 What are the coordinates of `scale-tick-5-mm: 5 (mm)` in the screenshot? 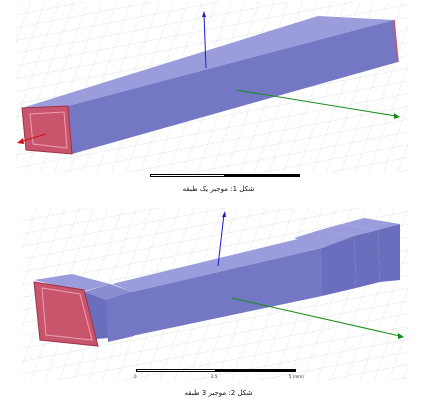 It's located at (296, 376).